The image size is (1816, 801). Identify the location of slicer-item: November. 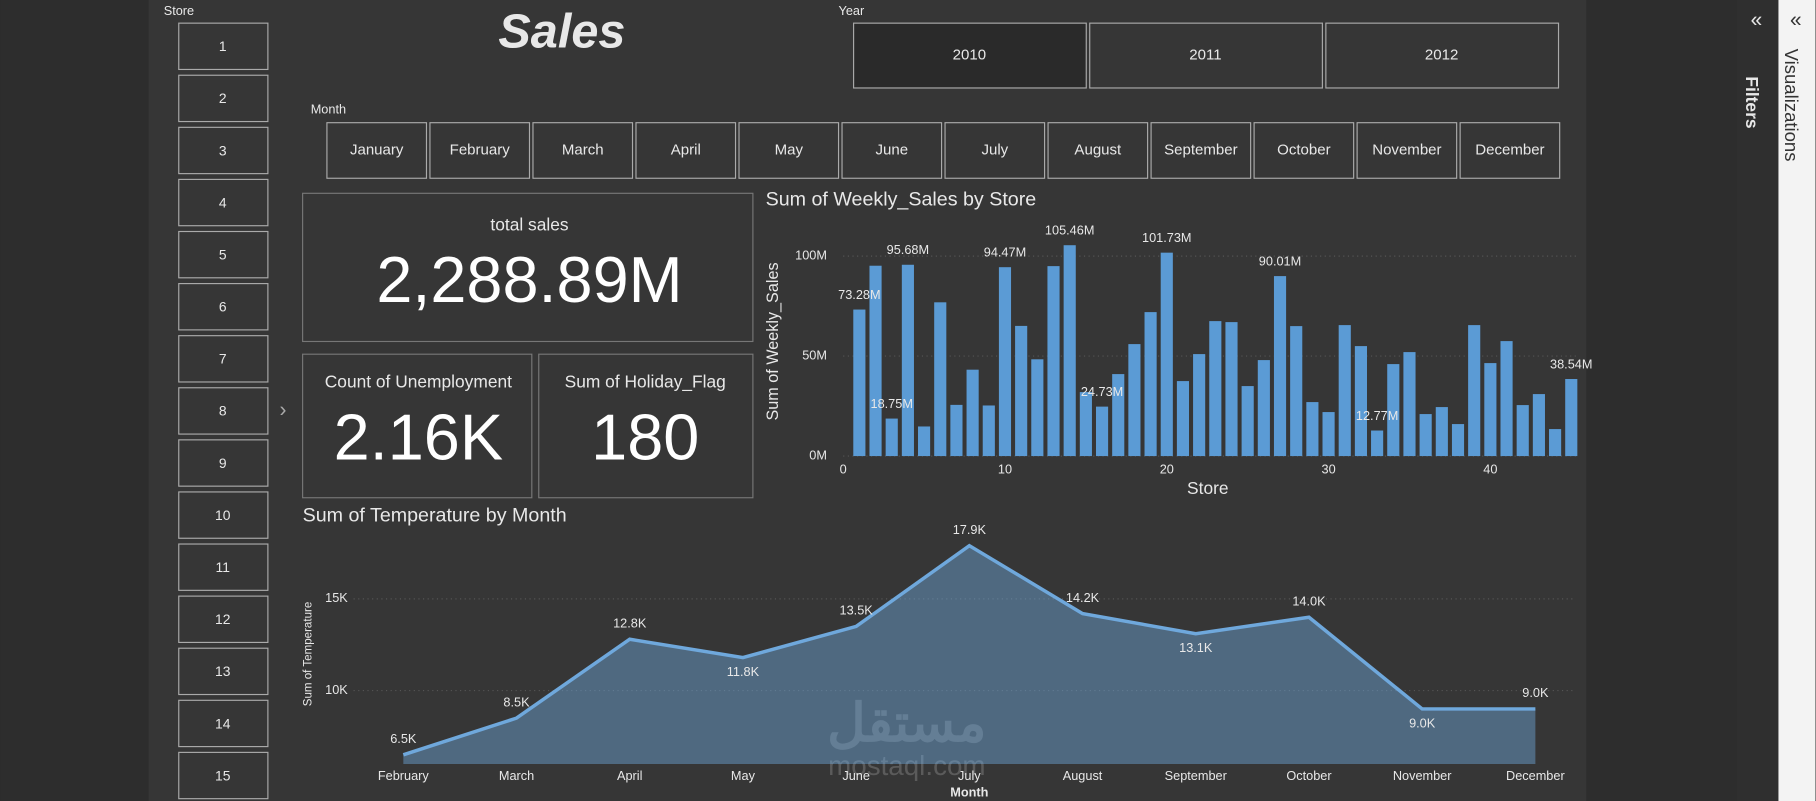
(1406, 149).